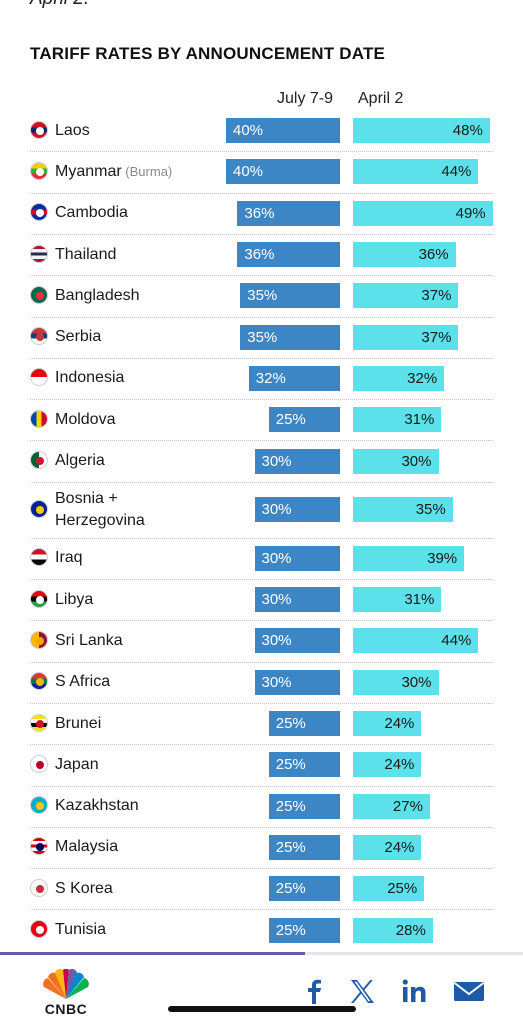 Image resolution: width=523 pixels, height=1024 pixels. What do you see at coordinates (262, 1009) in the screenshot?
I see `home-indicator` at bounding box center [262, 1009].